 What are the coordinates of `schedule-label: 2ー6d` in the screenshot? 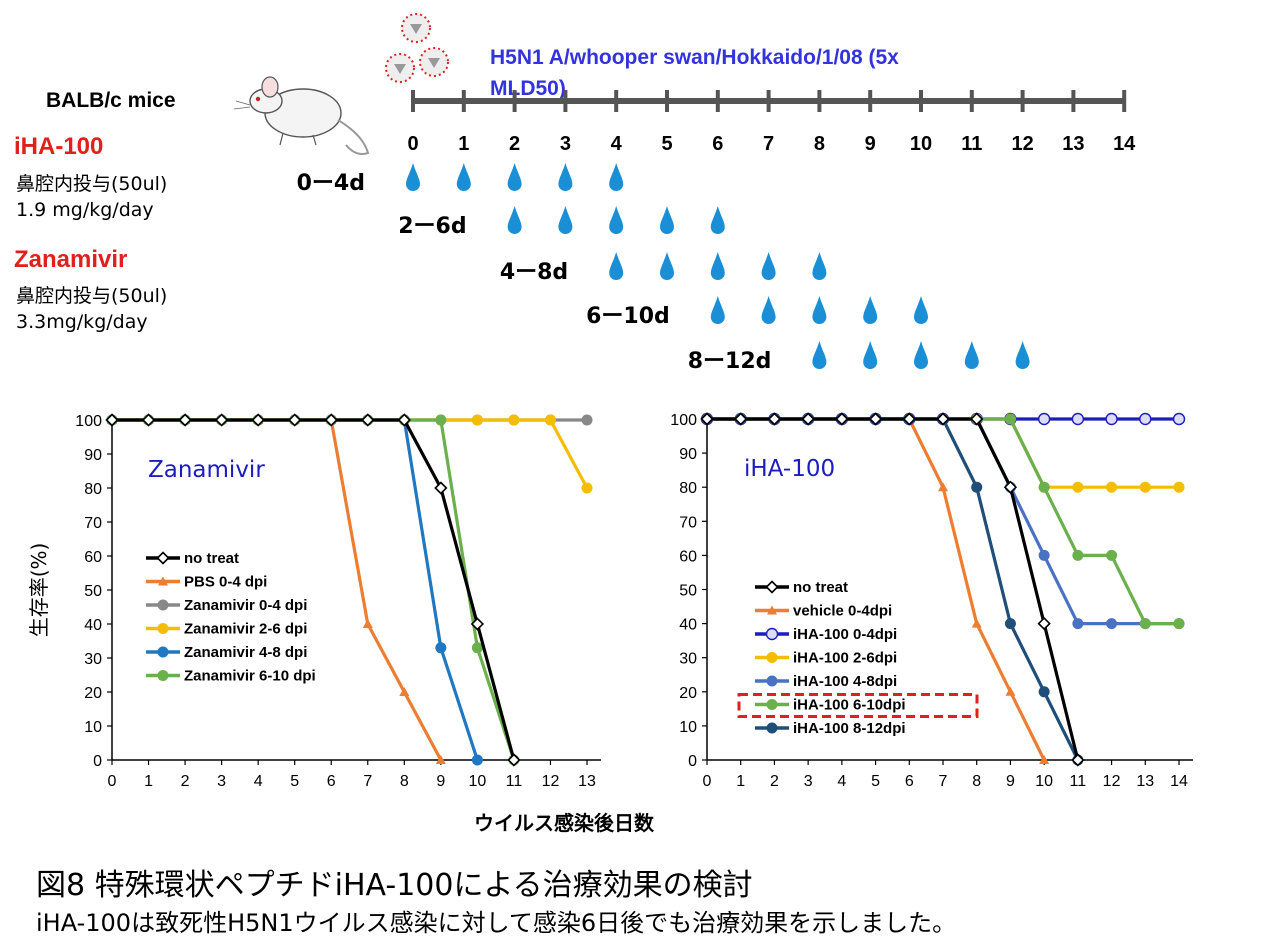 It's located at (432, 226).